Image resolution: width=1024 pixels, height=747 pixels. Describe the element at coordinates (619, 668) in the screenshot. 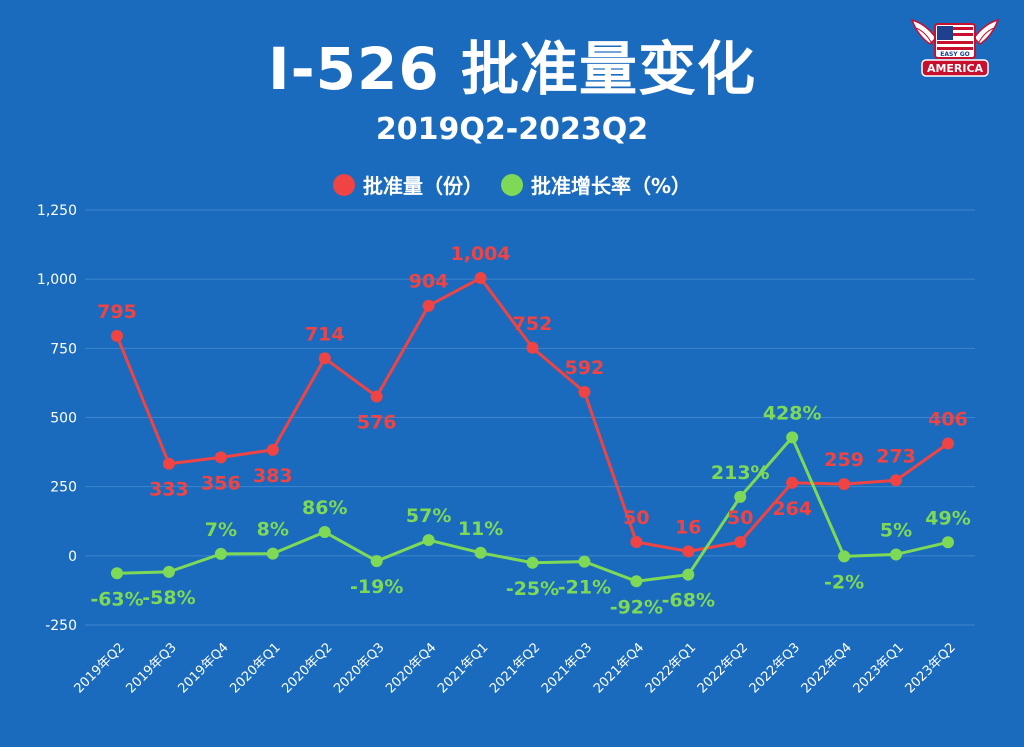

I see `x-tick-label: 2021年Q4` at that location.